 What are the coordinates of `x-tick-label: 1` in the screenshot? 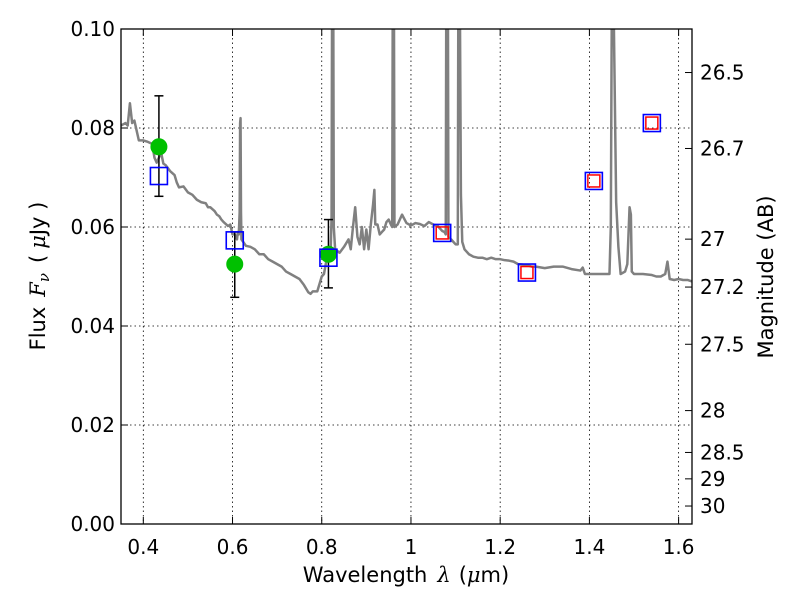 It's located at (411, 547).